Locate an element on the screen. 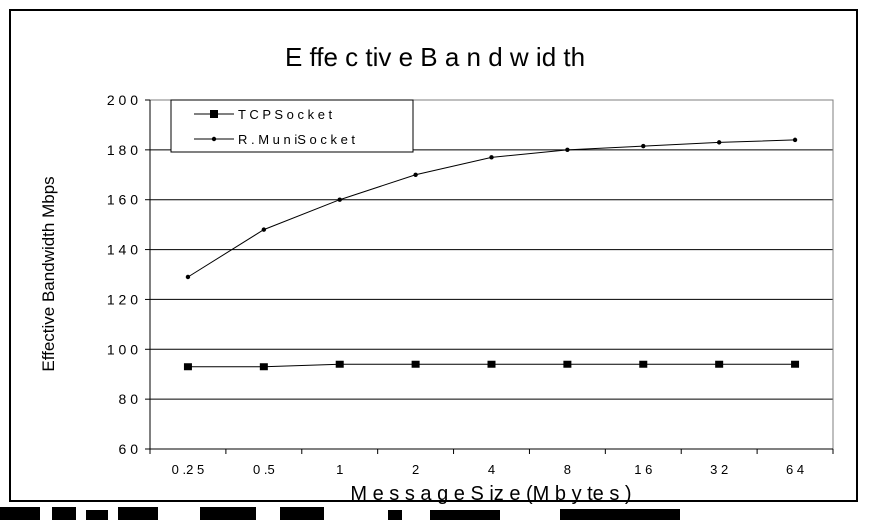 This screenshot has width=870, height=520. x-tick-label: 6 4 is located at coordinates (795, 469).